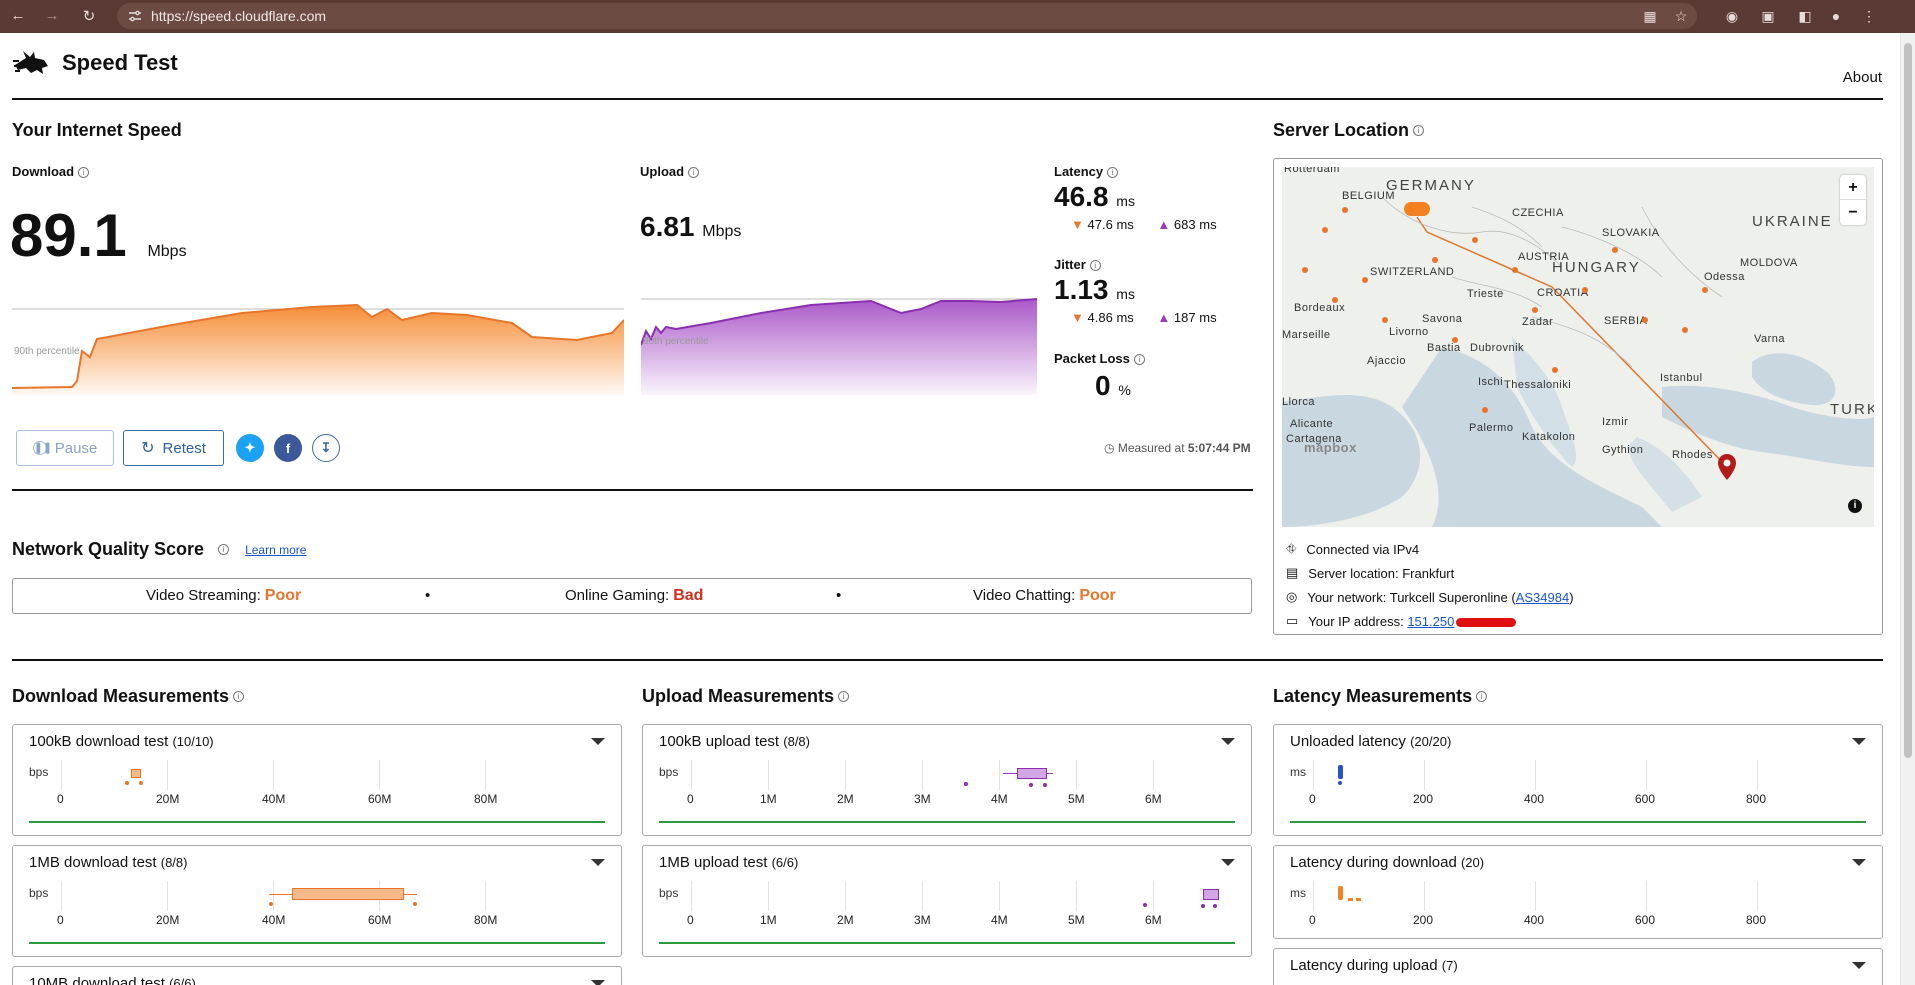 The image size is (1915, 985). What do you see at coordinates (326, 448) in the screenshot?
I see `download-results-icon: ↧` at bounding box center [326, 448].